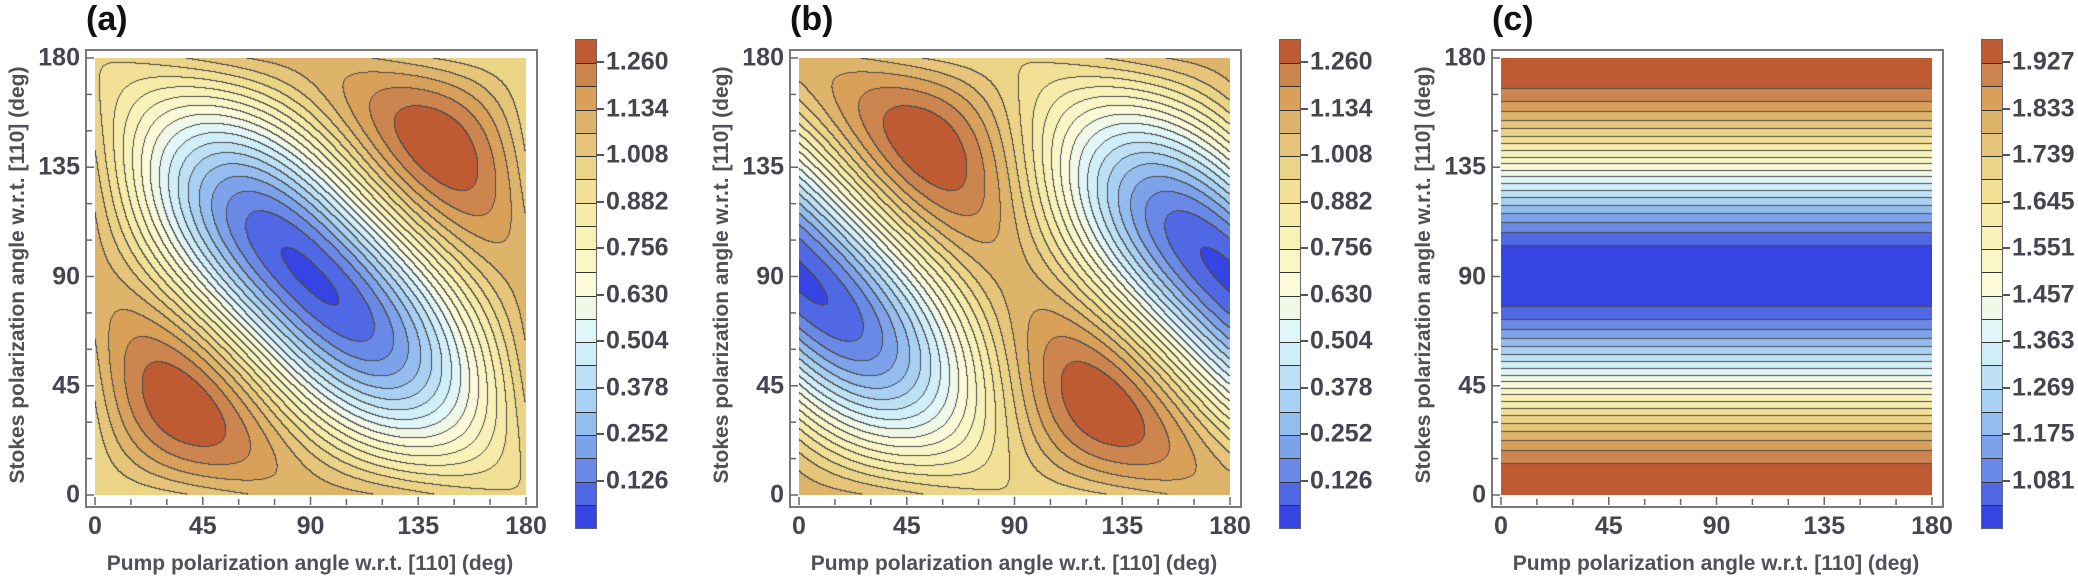 This screenshot has width=2078, height=576. Describe the element at coordinates (812, 19) in the screenshot. I see `panel-label: (b)` at that location.